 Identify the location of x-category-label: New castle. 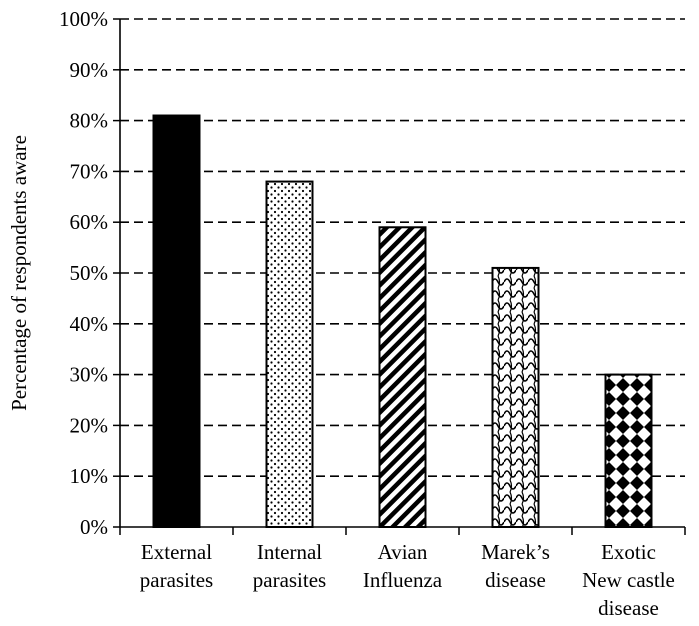
(628, 580).